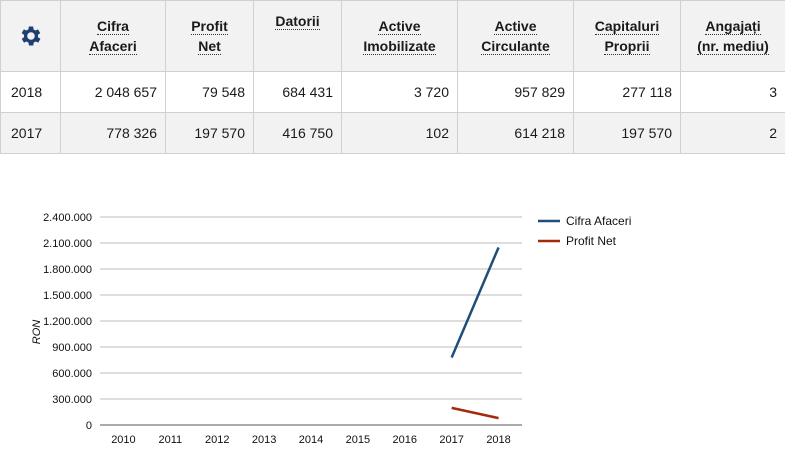 This screenshot has width=785, height=466. I want to click on col-header-line: Proprii, so click(627, 46).